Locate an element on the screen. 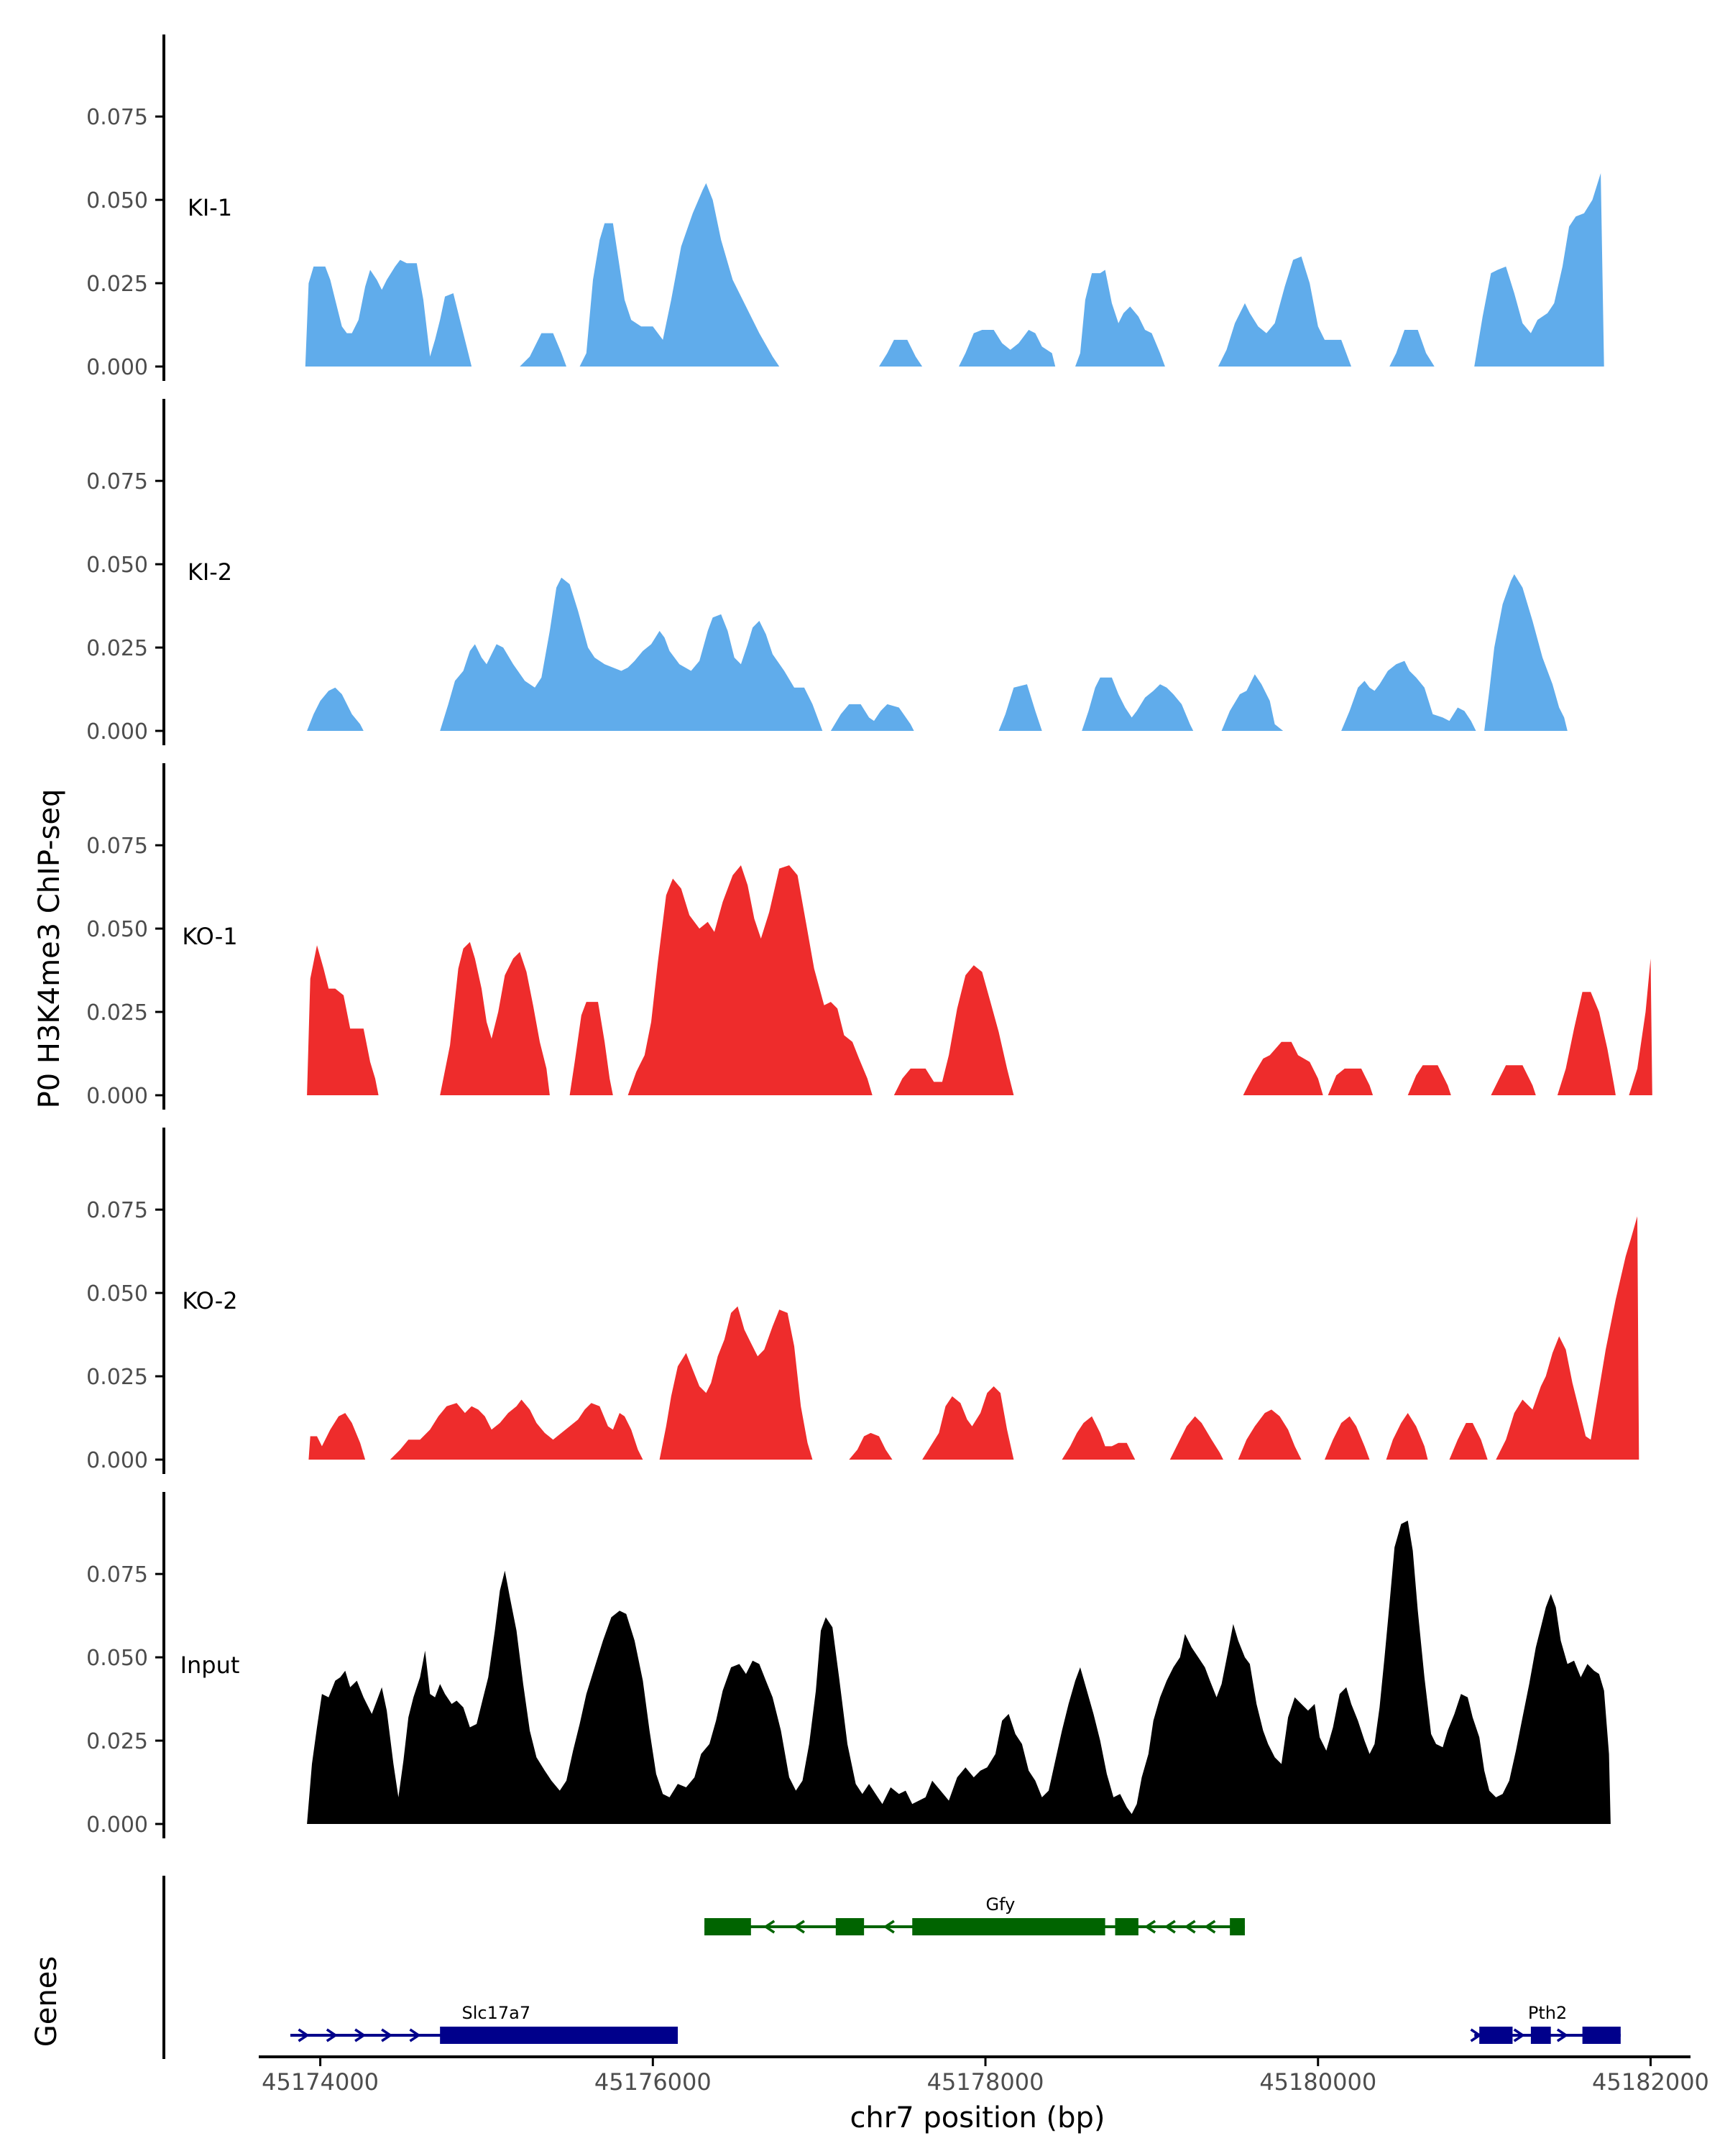  x-axis: 45174000 45176000 45178000 45180000 45182000 is located at coordinates (984, 2075).